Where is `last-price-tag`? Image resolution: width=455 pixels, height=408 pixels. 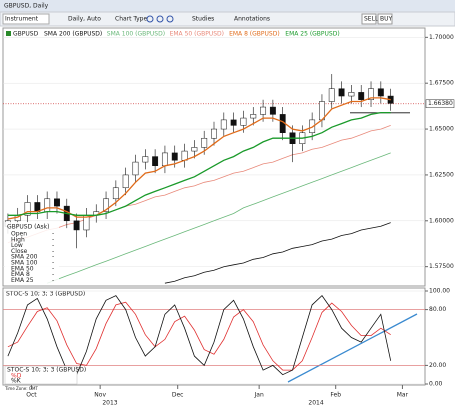 last-price-tag is located at coordinates (440, 103).